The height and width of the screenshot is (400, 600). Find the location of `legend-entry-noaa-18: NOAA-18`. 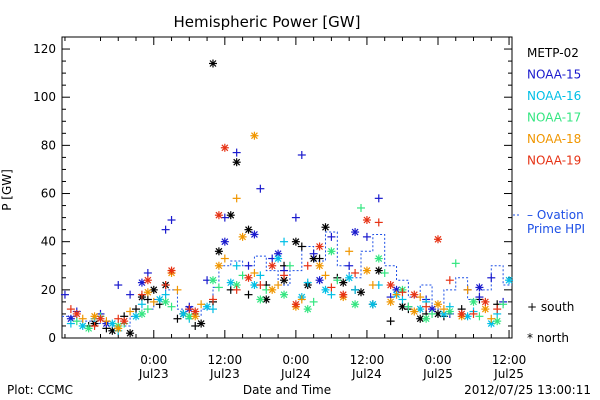

legend-entry-noaa-18: NOAA-18 is located at coordinates (554, 139).